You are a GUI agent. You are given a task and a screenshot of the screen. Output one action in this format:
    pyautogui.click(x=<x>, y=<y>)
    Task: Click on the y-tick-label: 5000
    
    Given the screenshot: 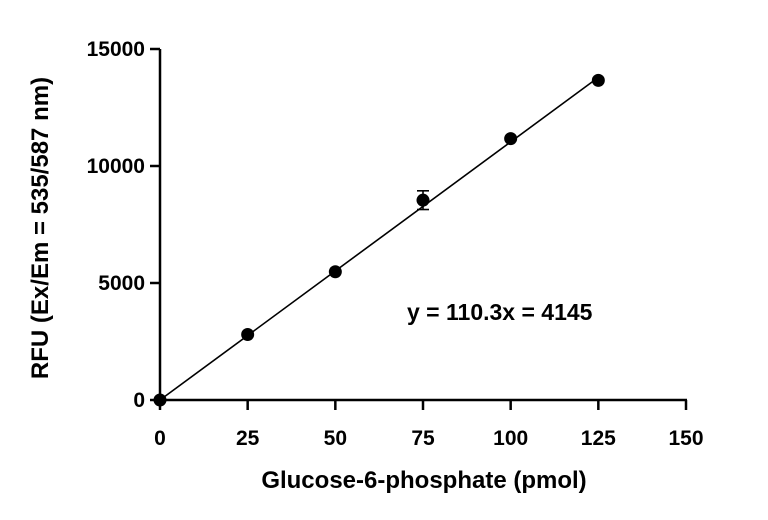 What is the action you would take?
    pyautogui.click(x=121, y=283)
    